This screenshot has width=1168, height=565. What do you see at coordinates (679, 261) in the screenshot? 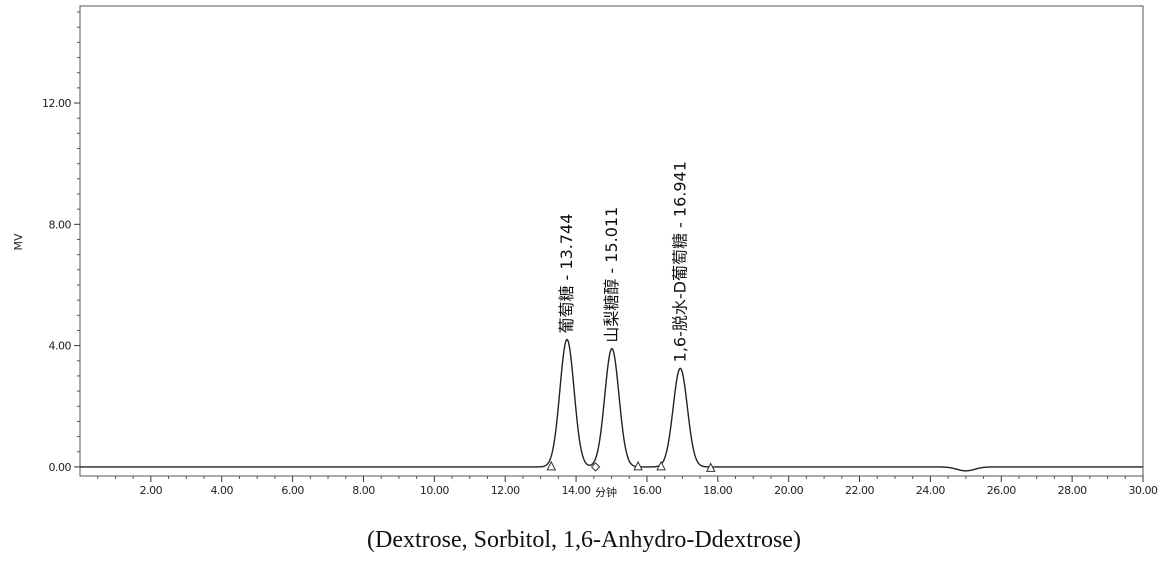
I see `peak-label: 1,6-脱水-D葡萄糖 - 16.941` at bounding box center [679, 261].